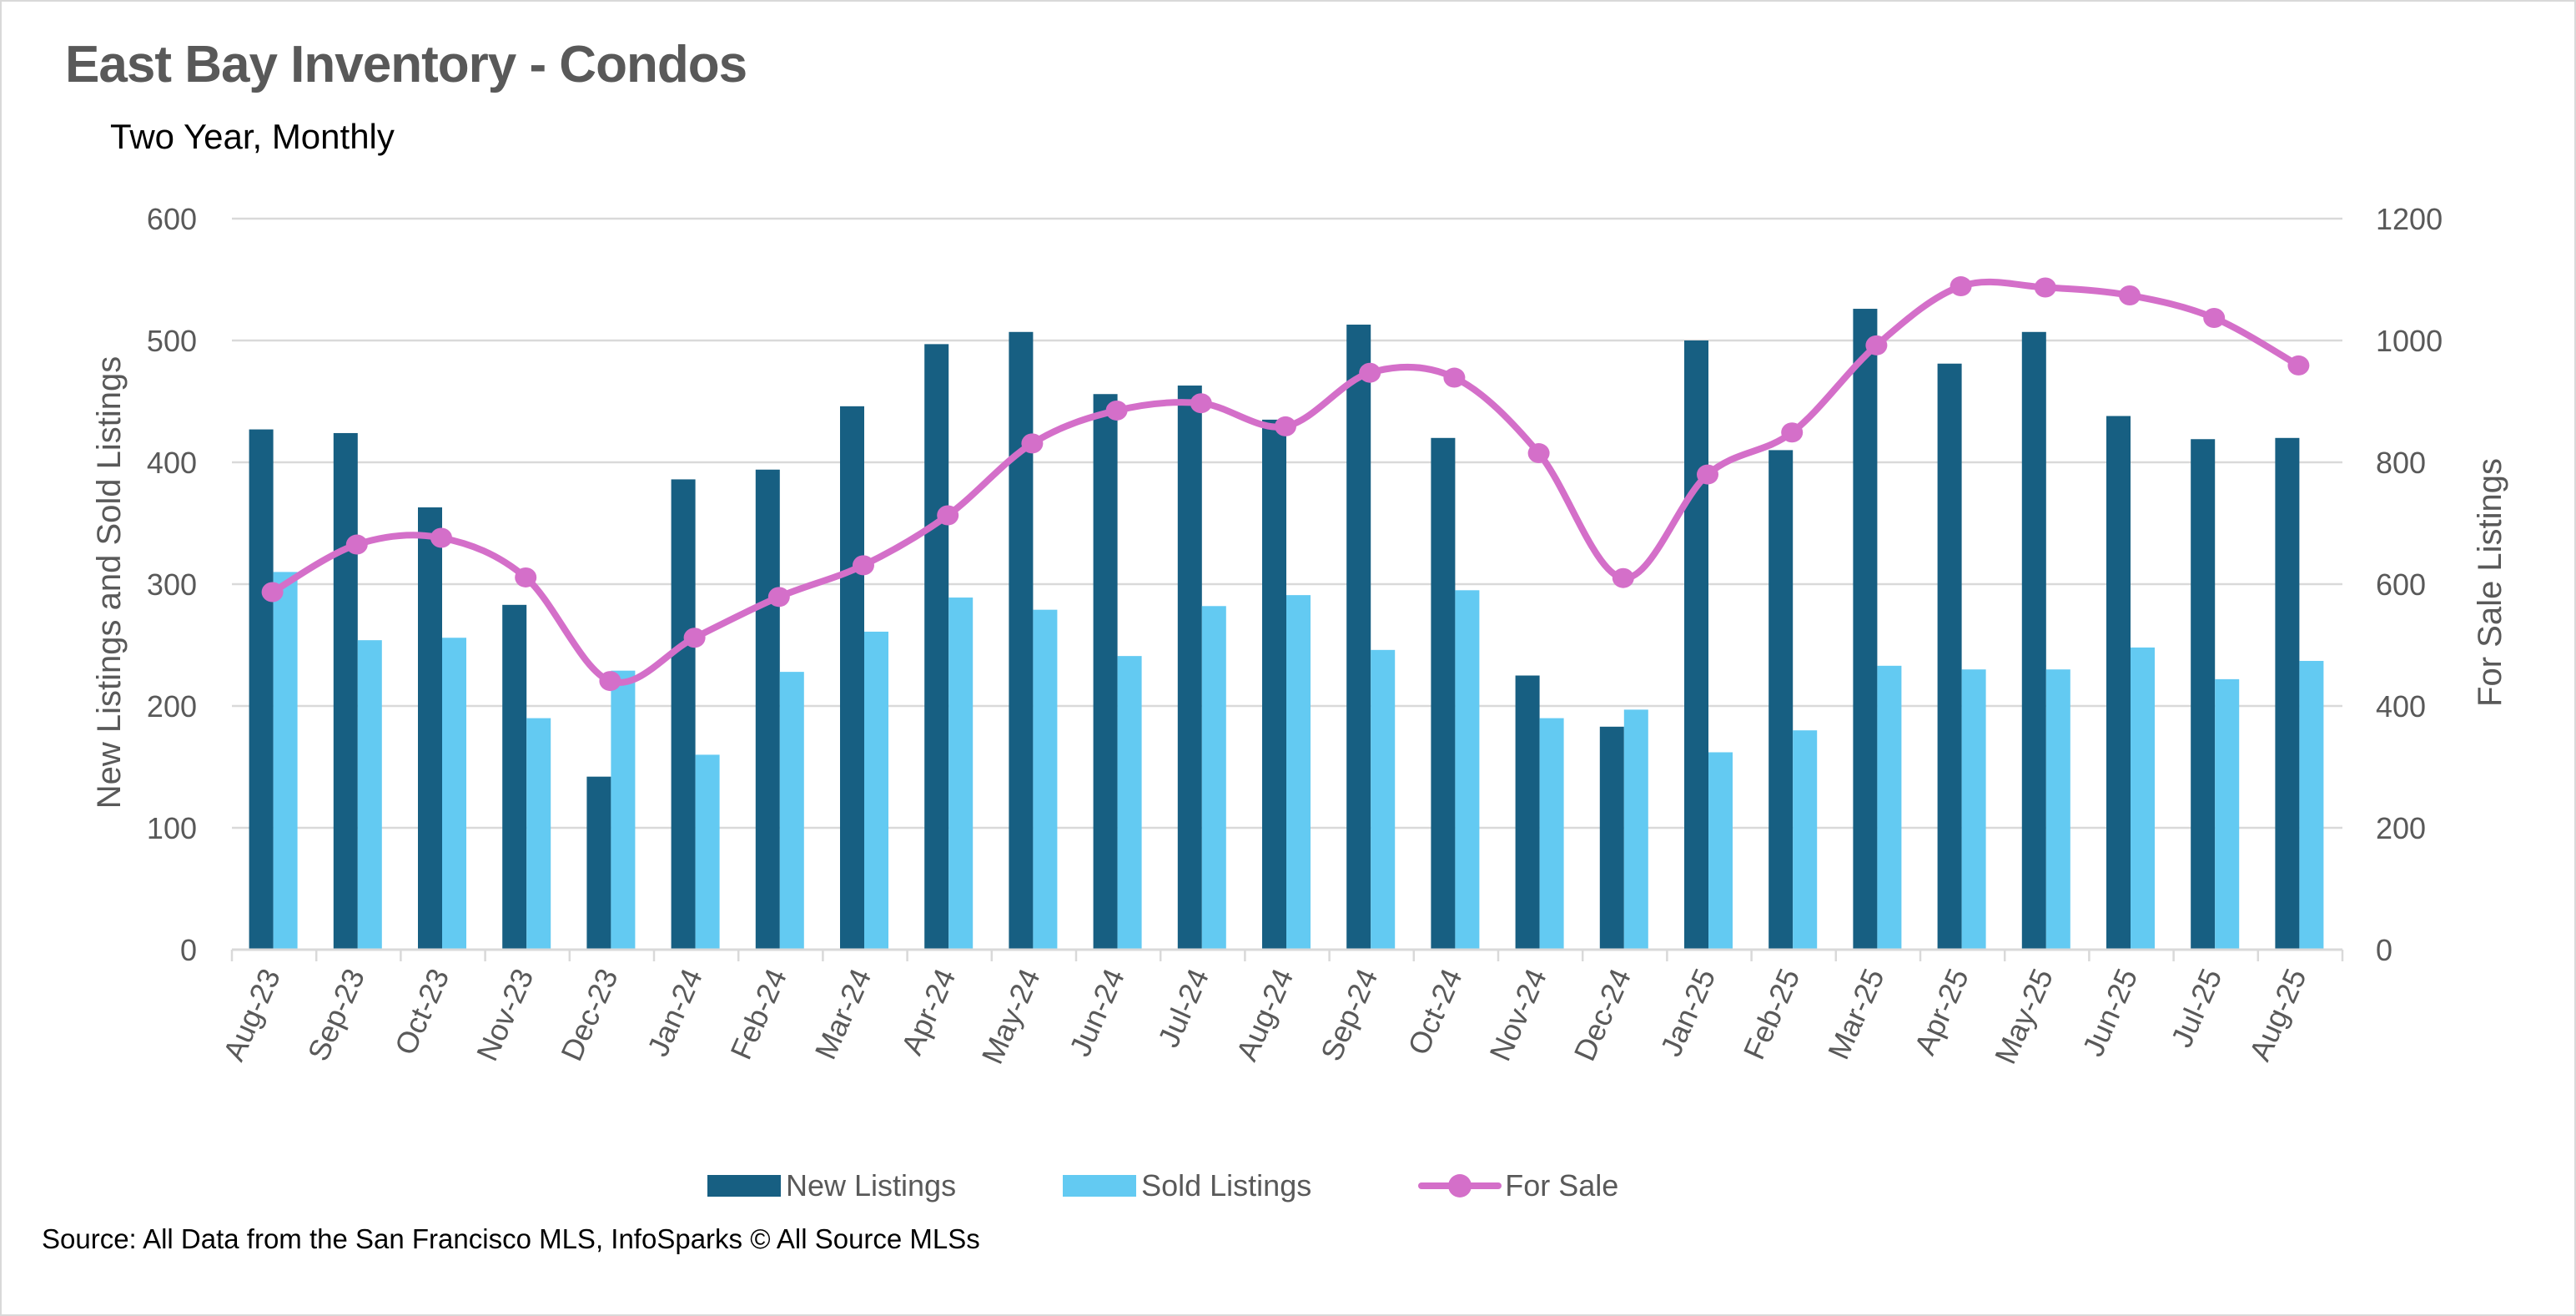 The height and width of the screenshot is (1316, 2576). What do you see at coordinates (1010, 1016) in the screenshot?
I see `x-tick-label: May-24` at bounding box center [1010, 1016].